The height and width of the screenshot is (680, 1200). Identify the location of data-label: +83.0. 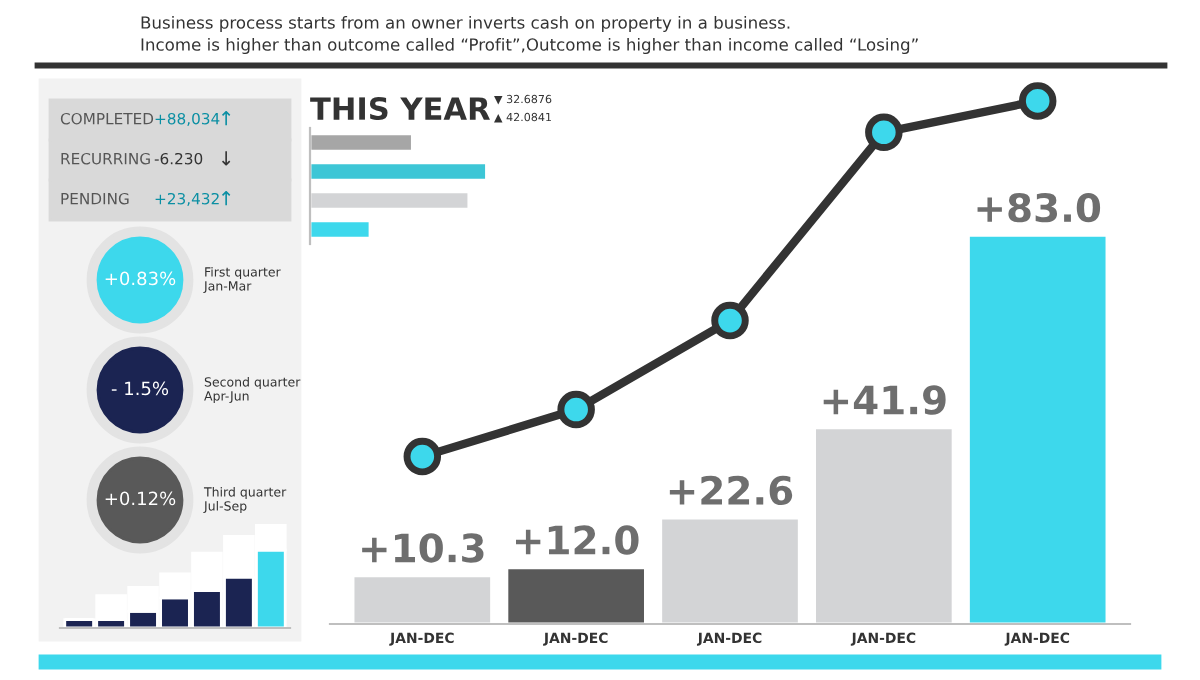
(1039, 207).